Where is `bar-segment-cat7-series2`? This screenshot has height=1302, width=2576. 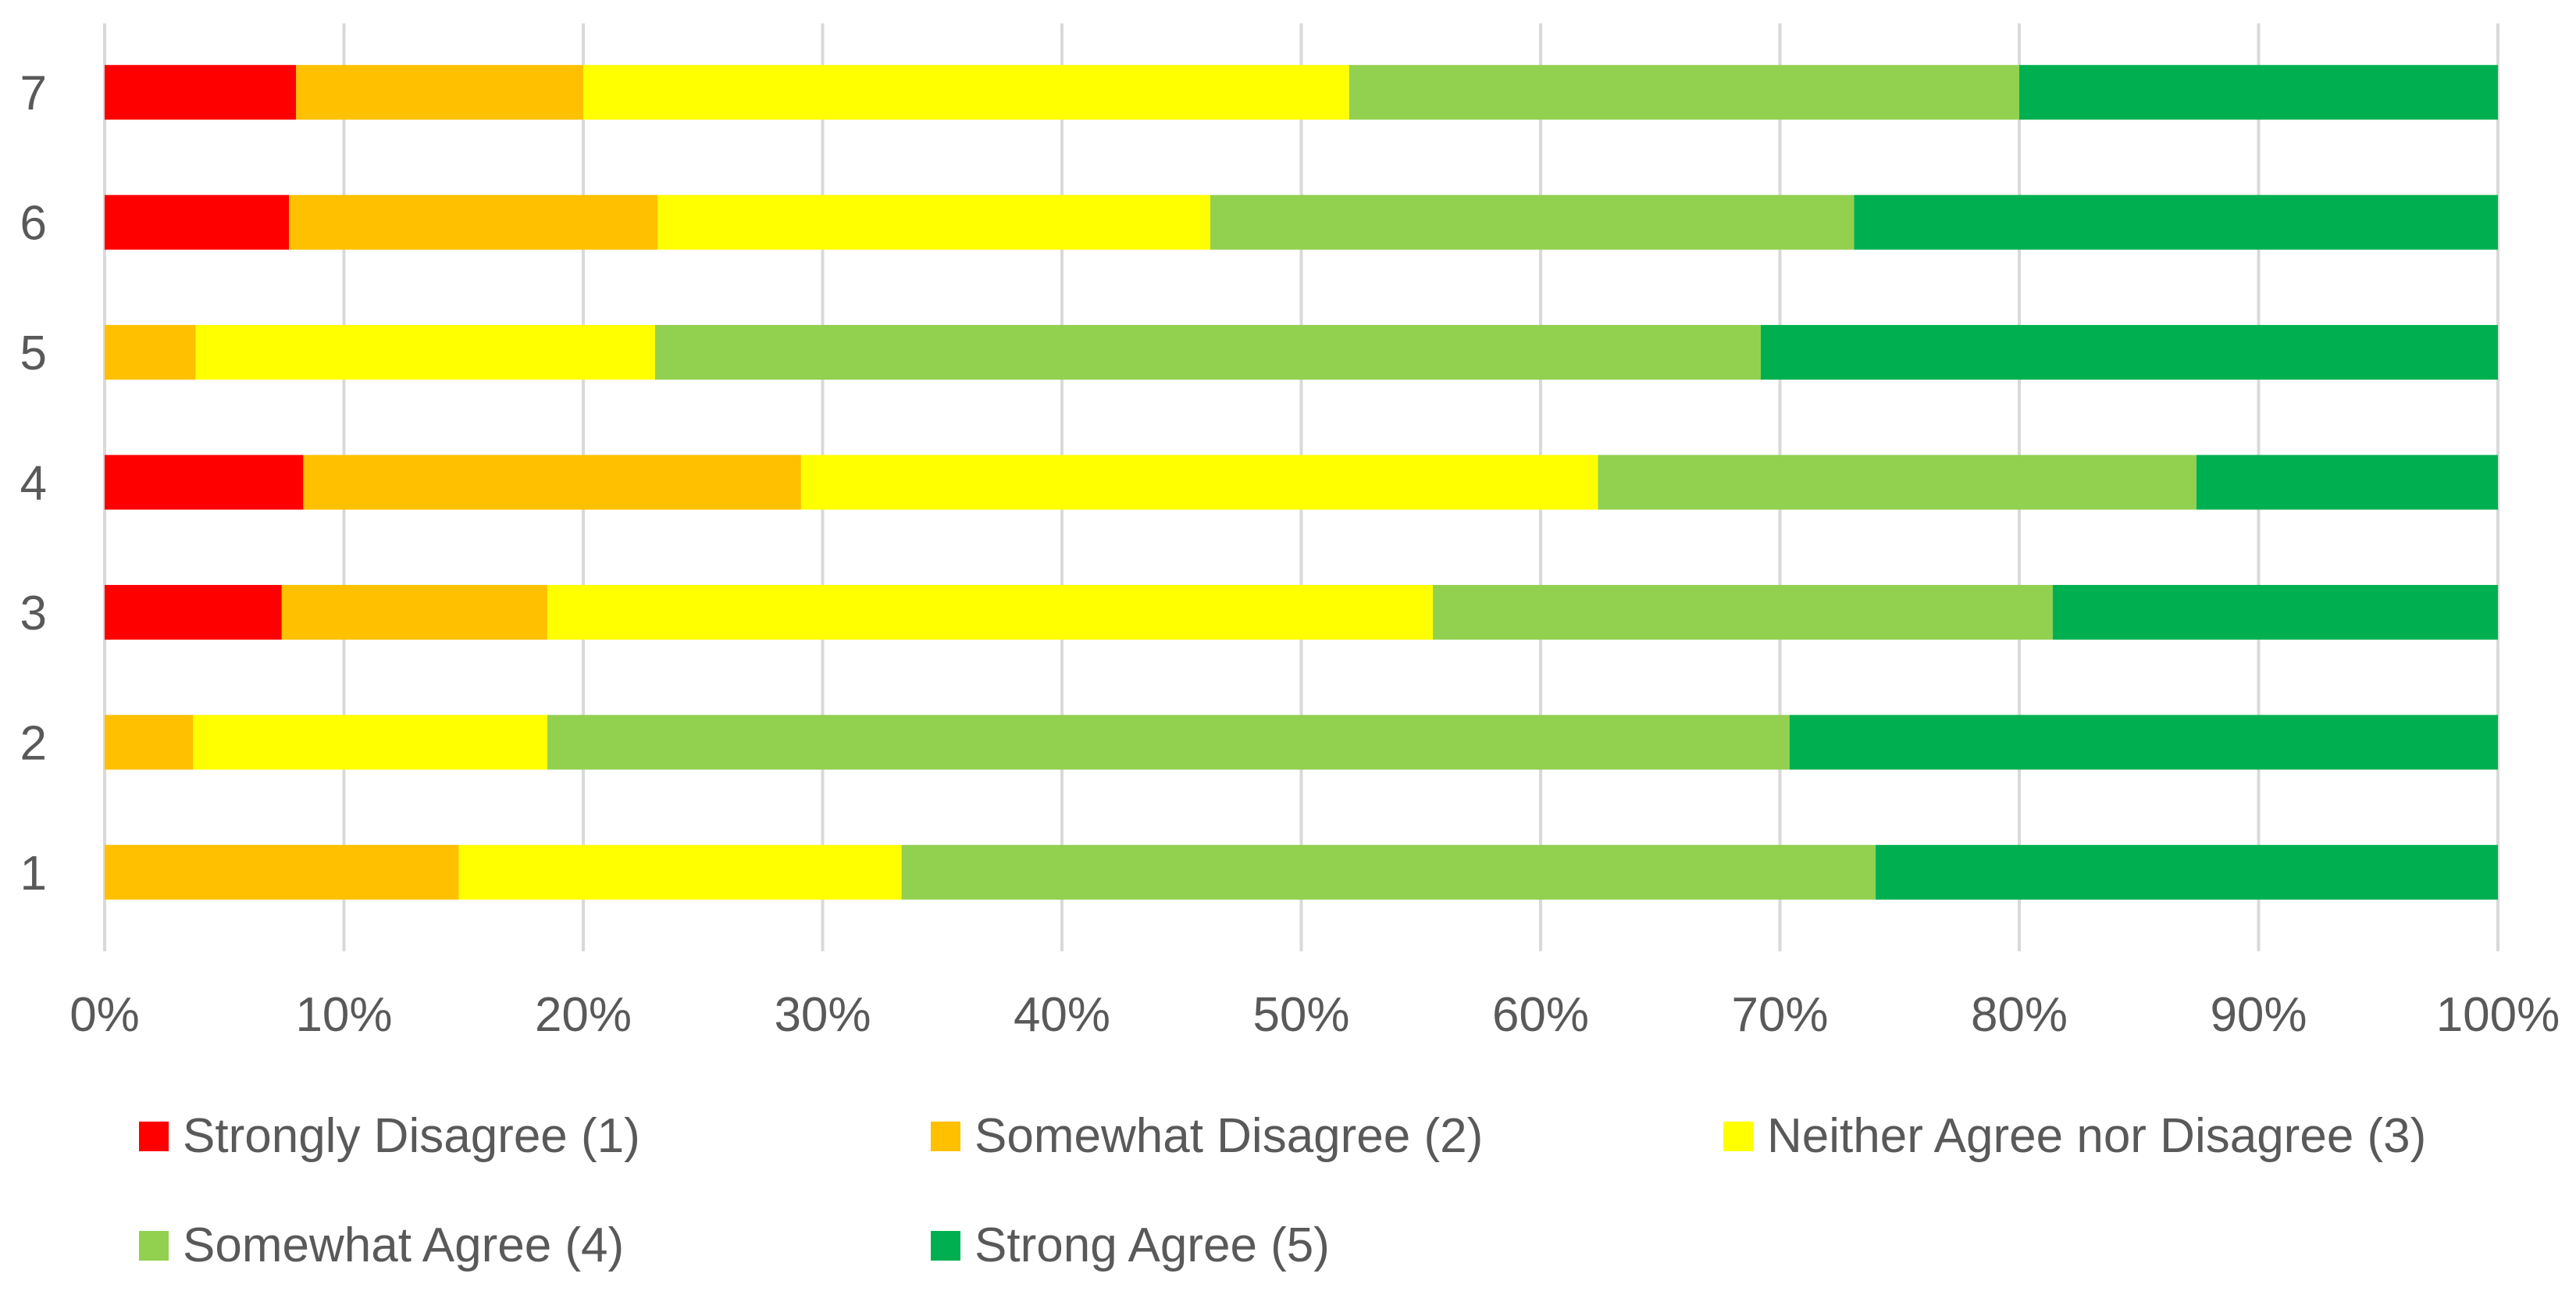
bar-segment-cat7-series2 is located at coordinates (439, 92).